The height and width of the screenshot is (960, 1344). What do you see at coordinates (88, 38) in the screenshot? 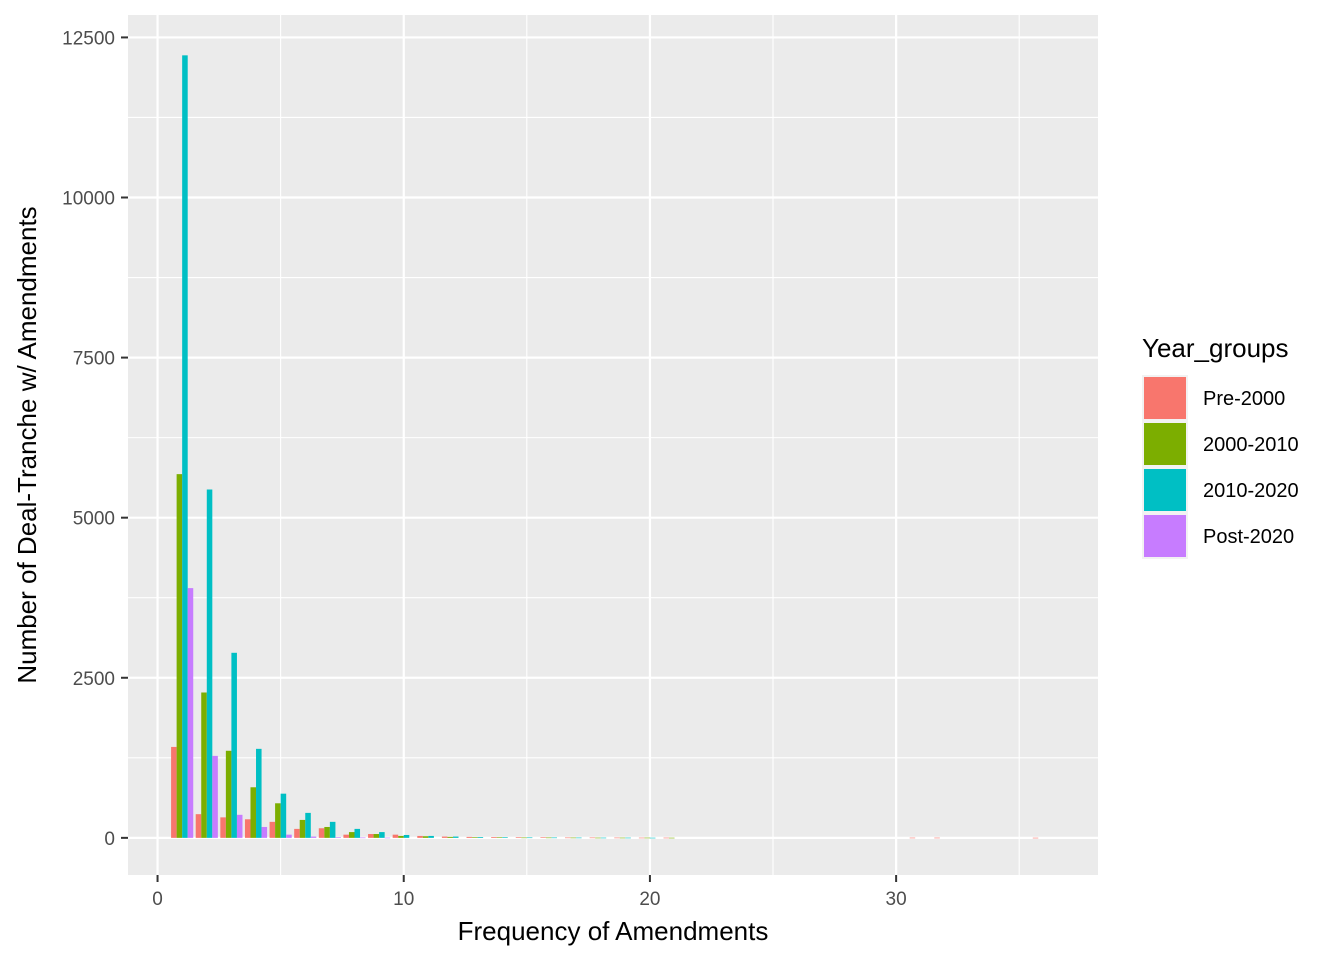
I see `y-tick-label: 12500` at bounding box center [88, 38].